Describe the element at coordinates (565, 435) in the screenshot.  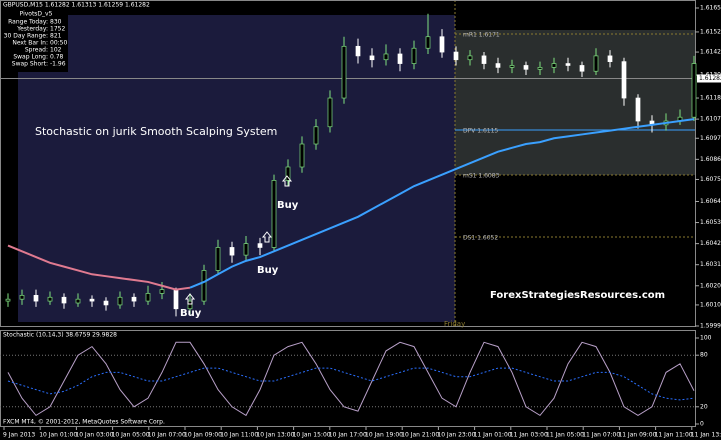
I see `x-tick-label: 11 Jan 05:00` at that location.